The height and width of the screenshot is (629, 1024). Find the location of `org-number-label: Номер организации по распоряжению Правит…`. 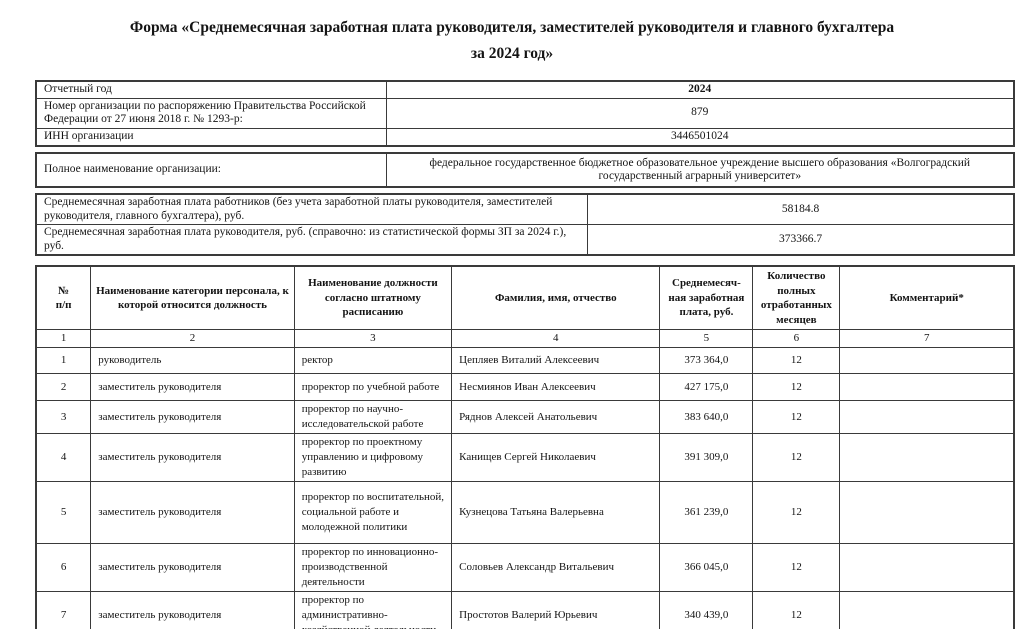

org-number-label: Номер организации по распоряжению Правит… is located at coordinates (211, 113).